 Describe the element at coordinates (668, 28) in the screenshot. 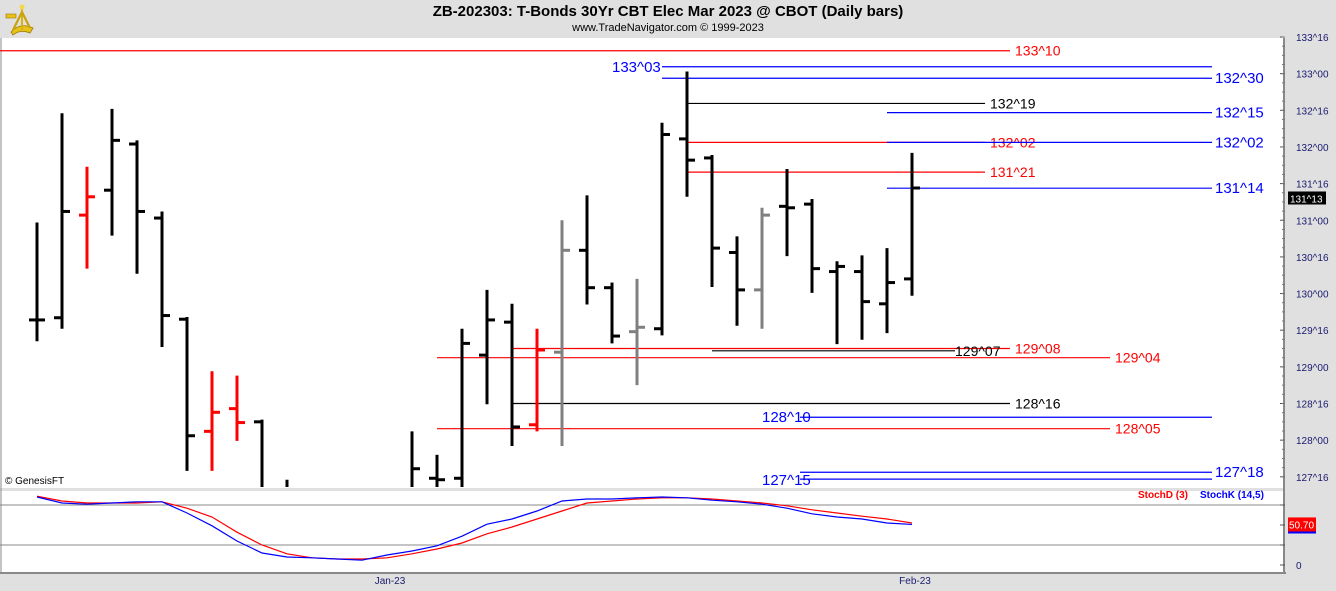

I see `chart-subtitle: www.TradeNavigator.com © 1999-2023` at that location.